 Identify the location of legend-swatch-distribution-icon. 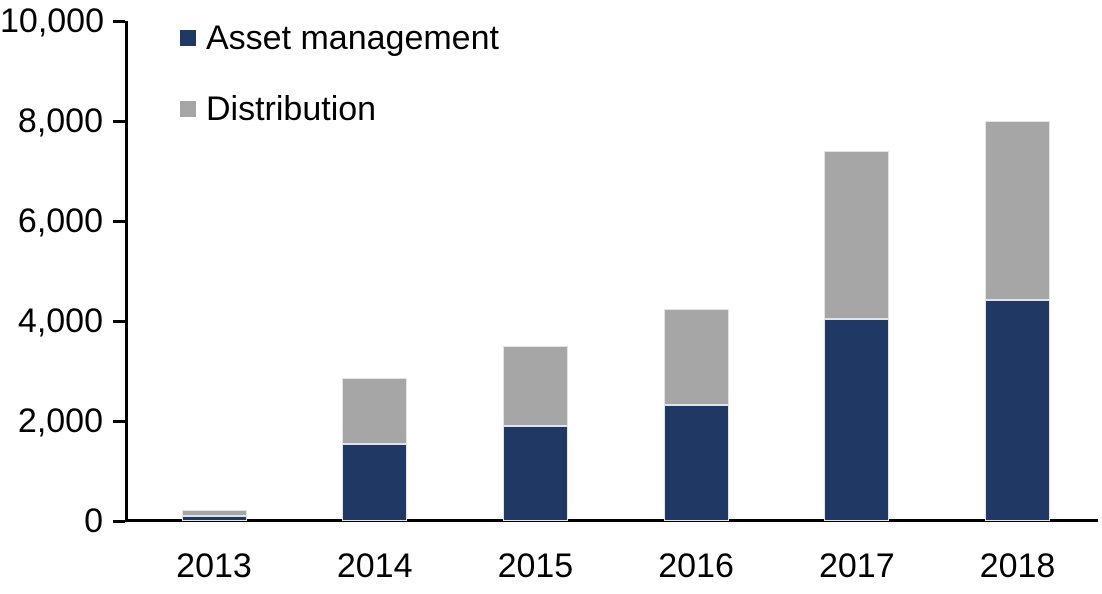
(188, 109).